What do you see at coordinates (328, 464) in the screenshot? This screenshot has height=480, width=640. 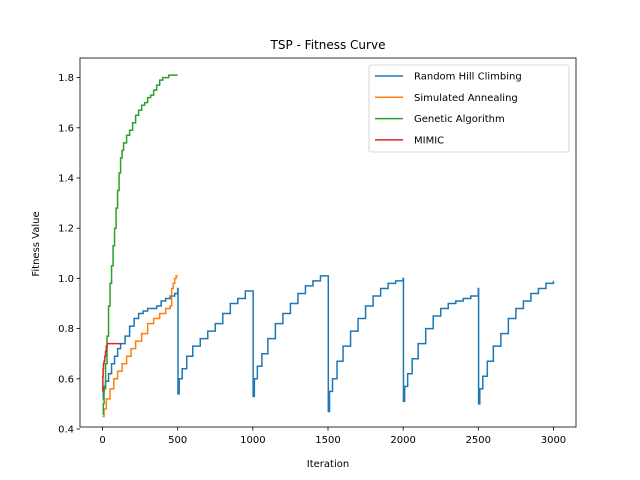 I see `x-axis-label: Iteration` at bounding box center [328, 464].